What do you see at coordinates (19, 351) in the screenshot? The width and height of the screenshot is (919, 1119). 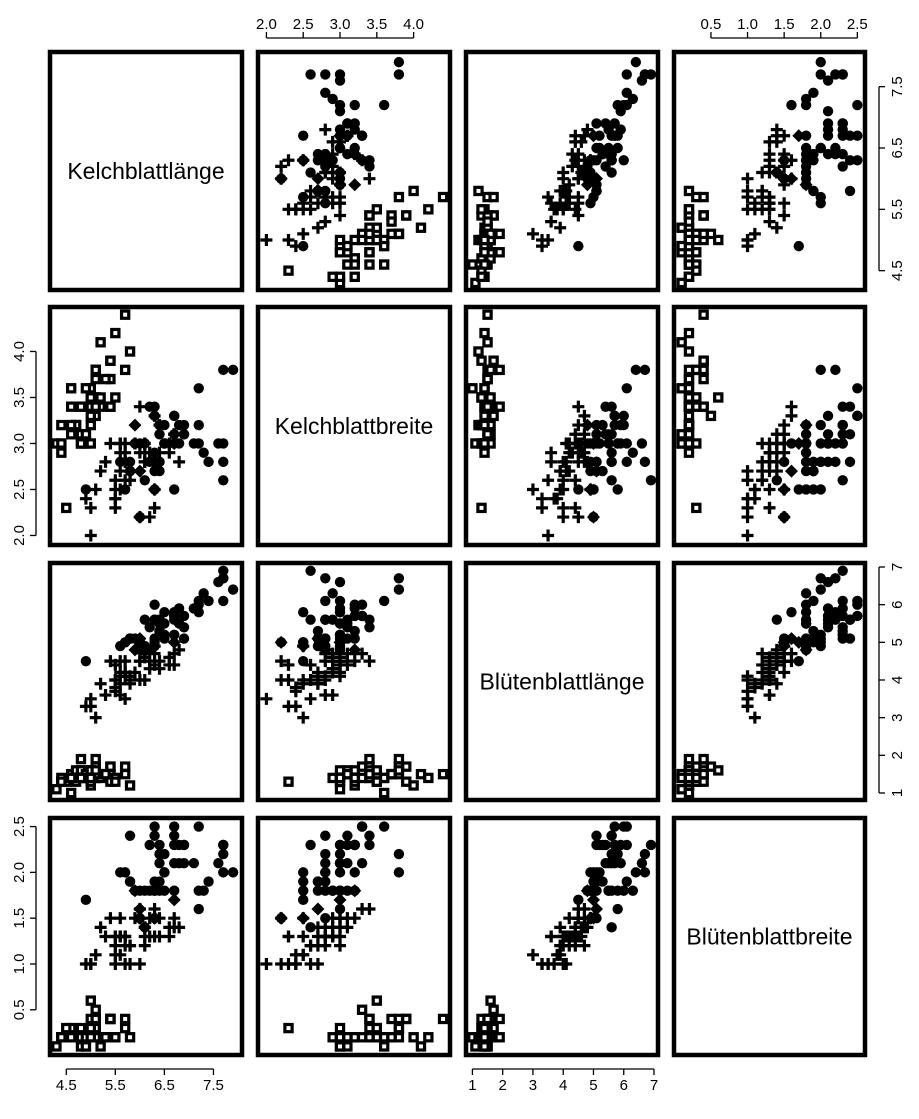 I see `tick-label: 4.0` at bounding box center [19, 351].